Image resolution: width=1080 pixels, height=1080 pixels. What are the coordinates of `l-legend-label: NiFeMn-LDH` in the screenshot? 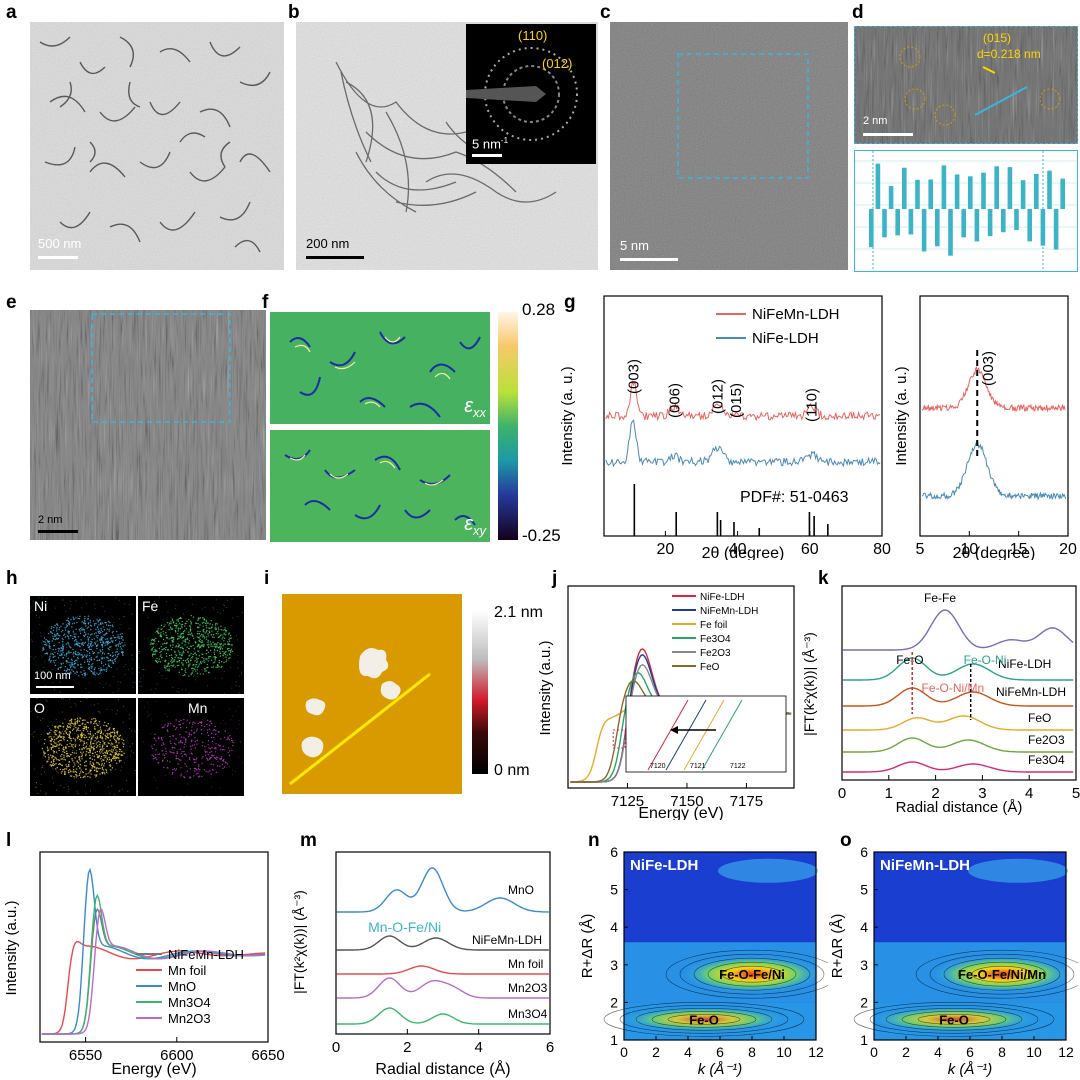 It's located at (206, 954).